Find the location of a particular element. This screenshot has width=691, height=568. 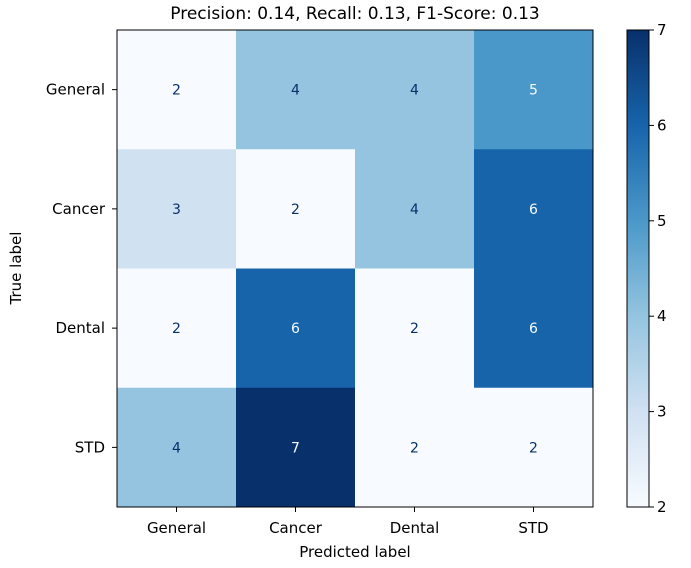

cell-value-label: 7 is located at coordinates (295, 448).